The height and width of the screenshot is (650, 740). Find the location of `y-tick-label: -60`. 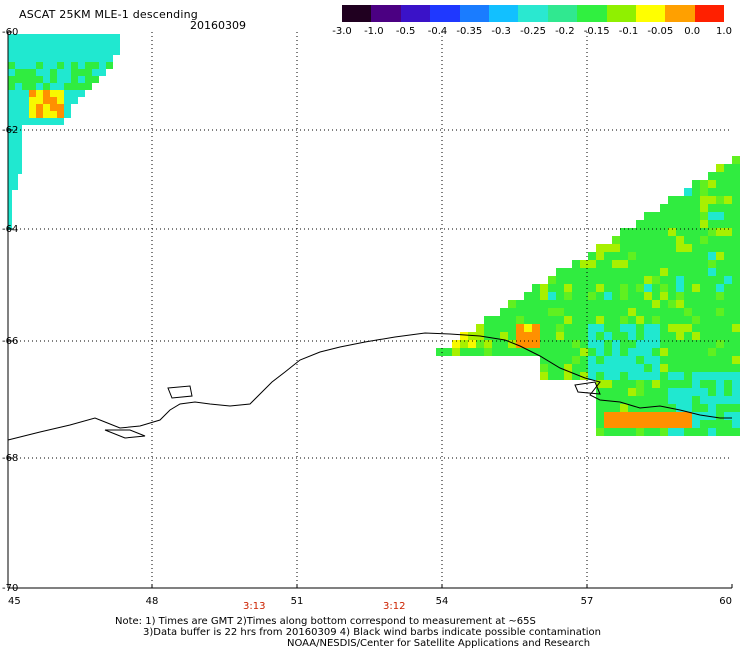

y-tick-label: -60 is located at coordinates (10, 32).